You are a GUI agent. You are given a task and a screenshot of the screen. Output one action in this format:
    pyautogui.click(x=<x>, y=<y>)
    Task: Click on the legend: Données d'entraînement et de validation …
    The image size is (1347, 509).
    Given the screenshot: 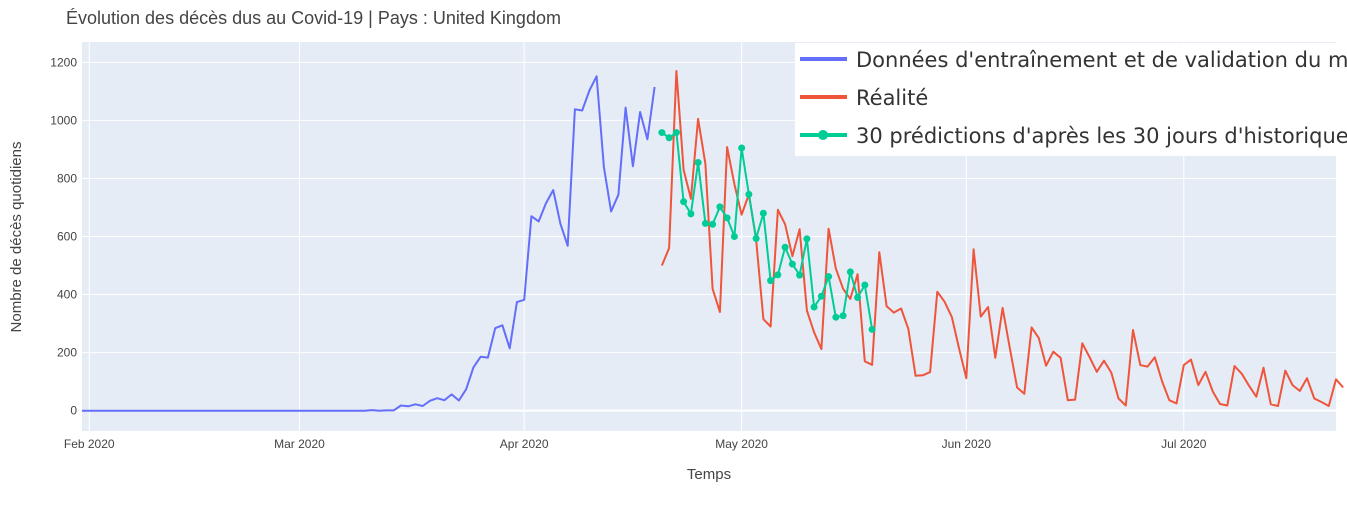 What is the action you would take?
    pyautogui.click(x=1071, y=99)
    